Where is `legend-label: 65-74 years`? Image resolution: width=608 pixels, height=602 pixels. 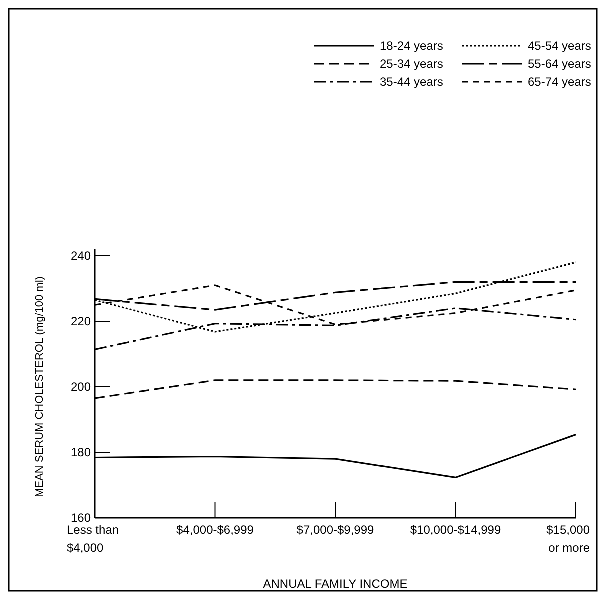 legend-label: 65-74 years is located at coordinates (560, 82).